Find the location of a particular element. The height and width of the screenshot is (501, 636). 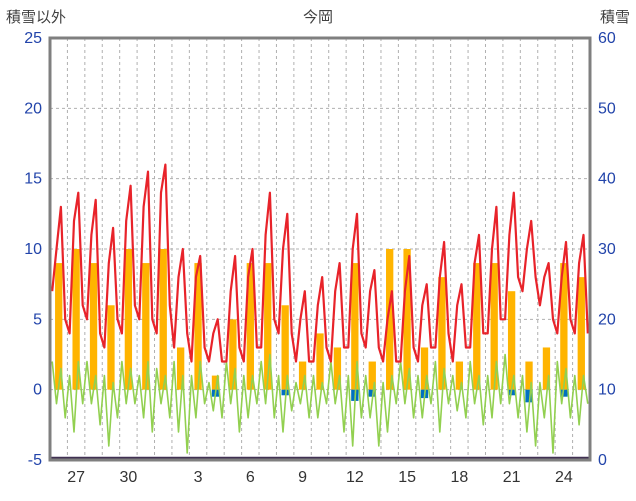

left-axis-title: 積雪以外 is located at coordinates (36, 17).